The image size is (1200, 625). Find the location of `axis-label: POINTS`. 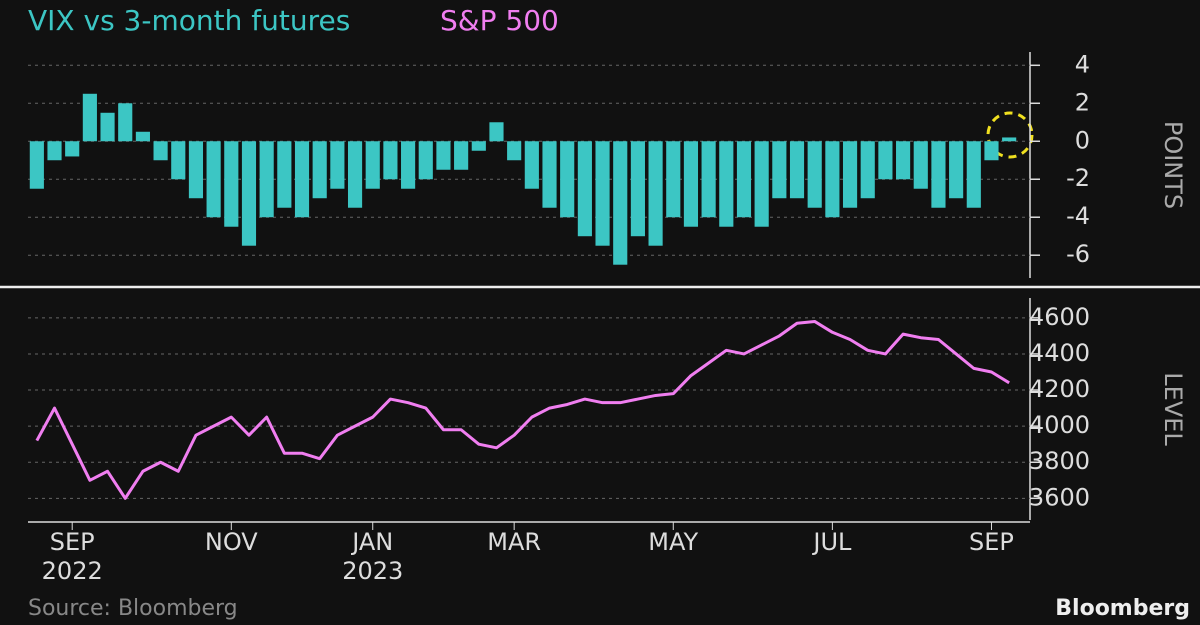

axis-label: POINTS is located at coordinates (1173, 165).